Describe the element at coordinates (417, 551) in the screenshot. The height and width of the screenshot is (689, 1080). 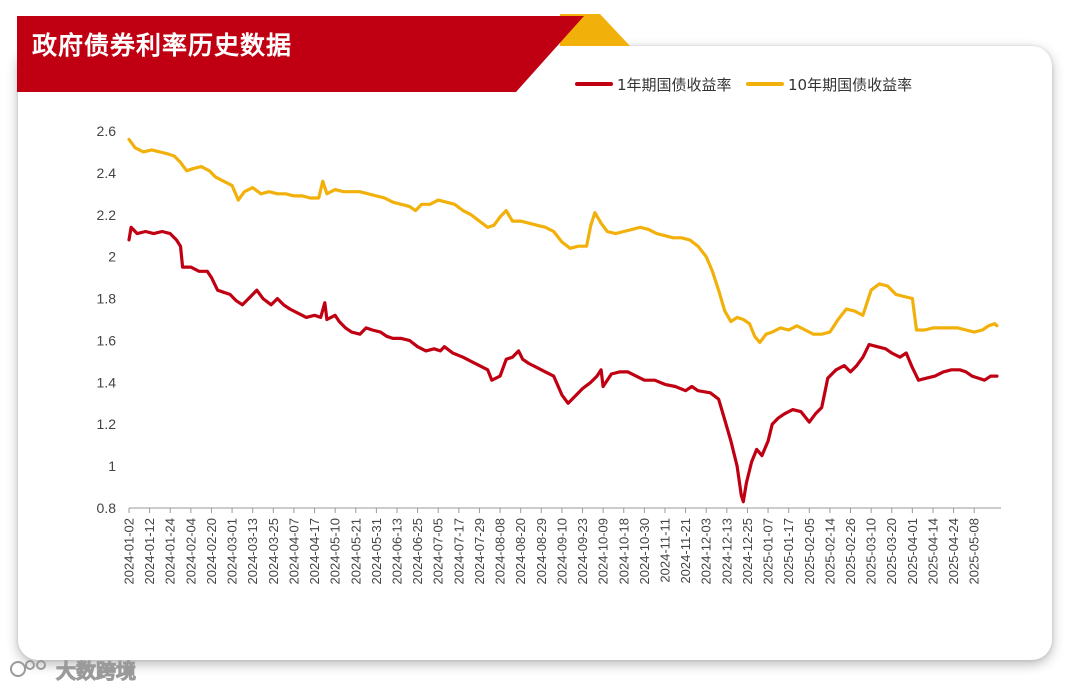
I see `x-tick-label: 2024-06-25` at that location.